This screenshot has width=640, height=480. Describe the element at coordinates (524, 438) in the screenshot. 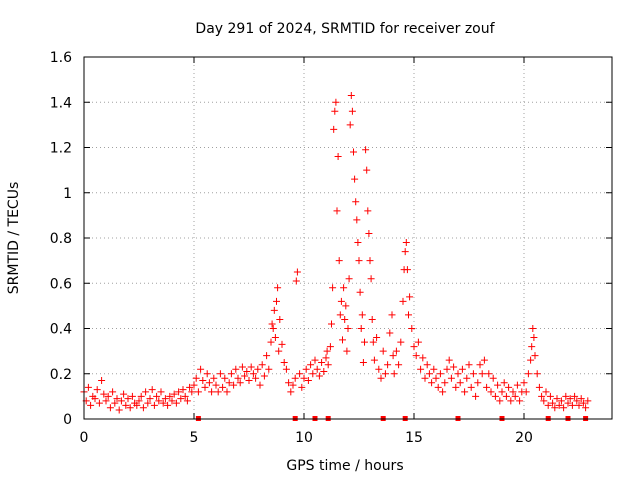

I see `x-tick-label: 20` at that location.